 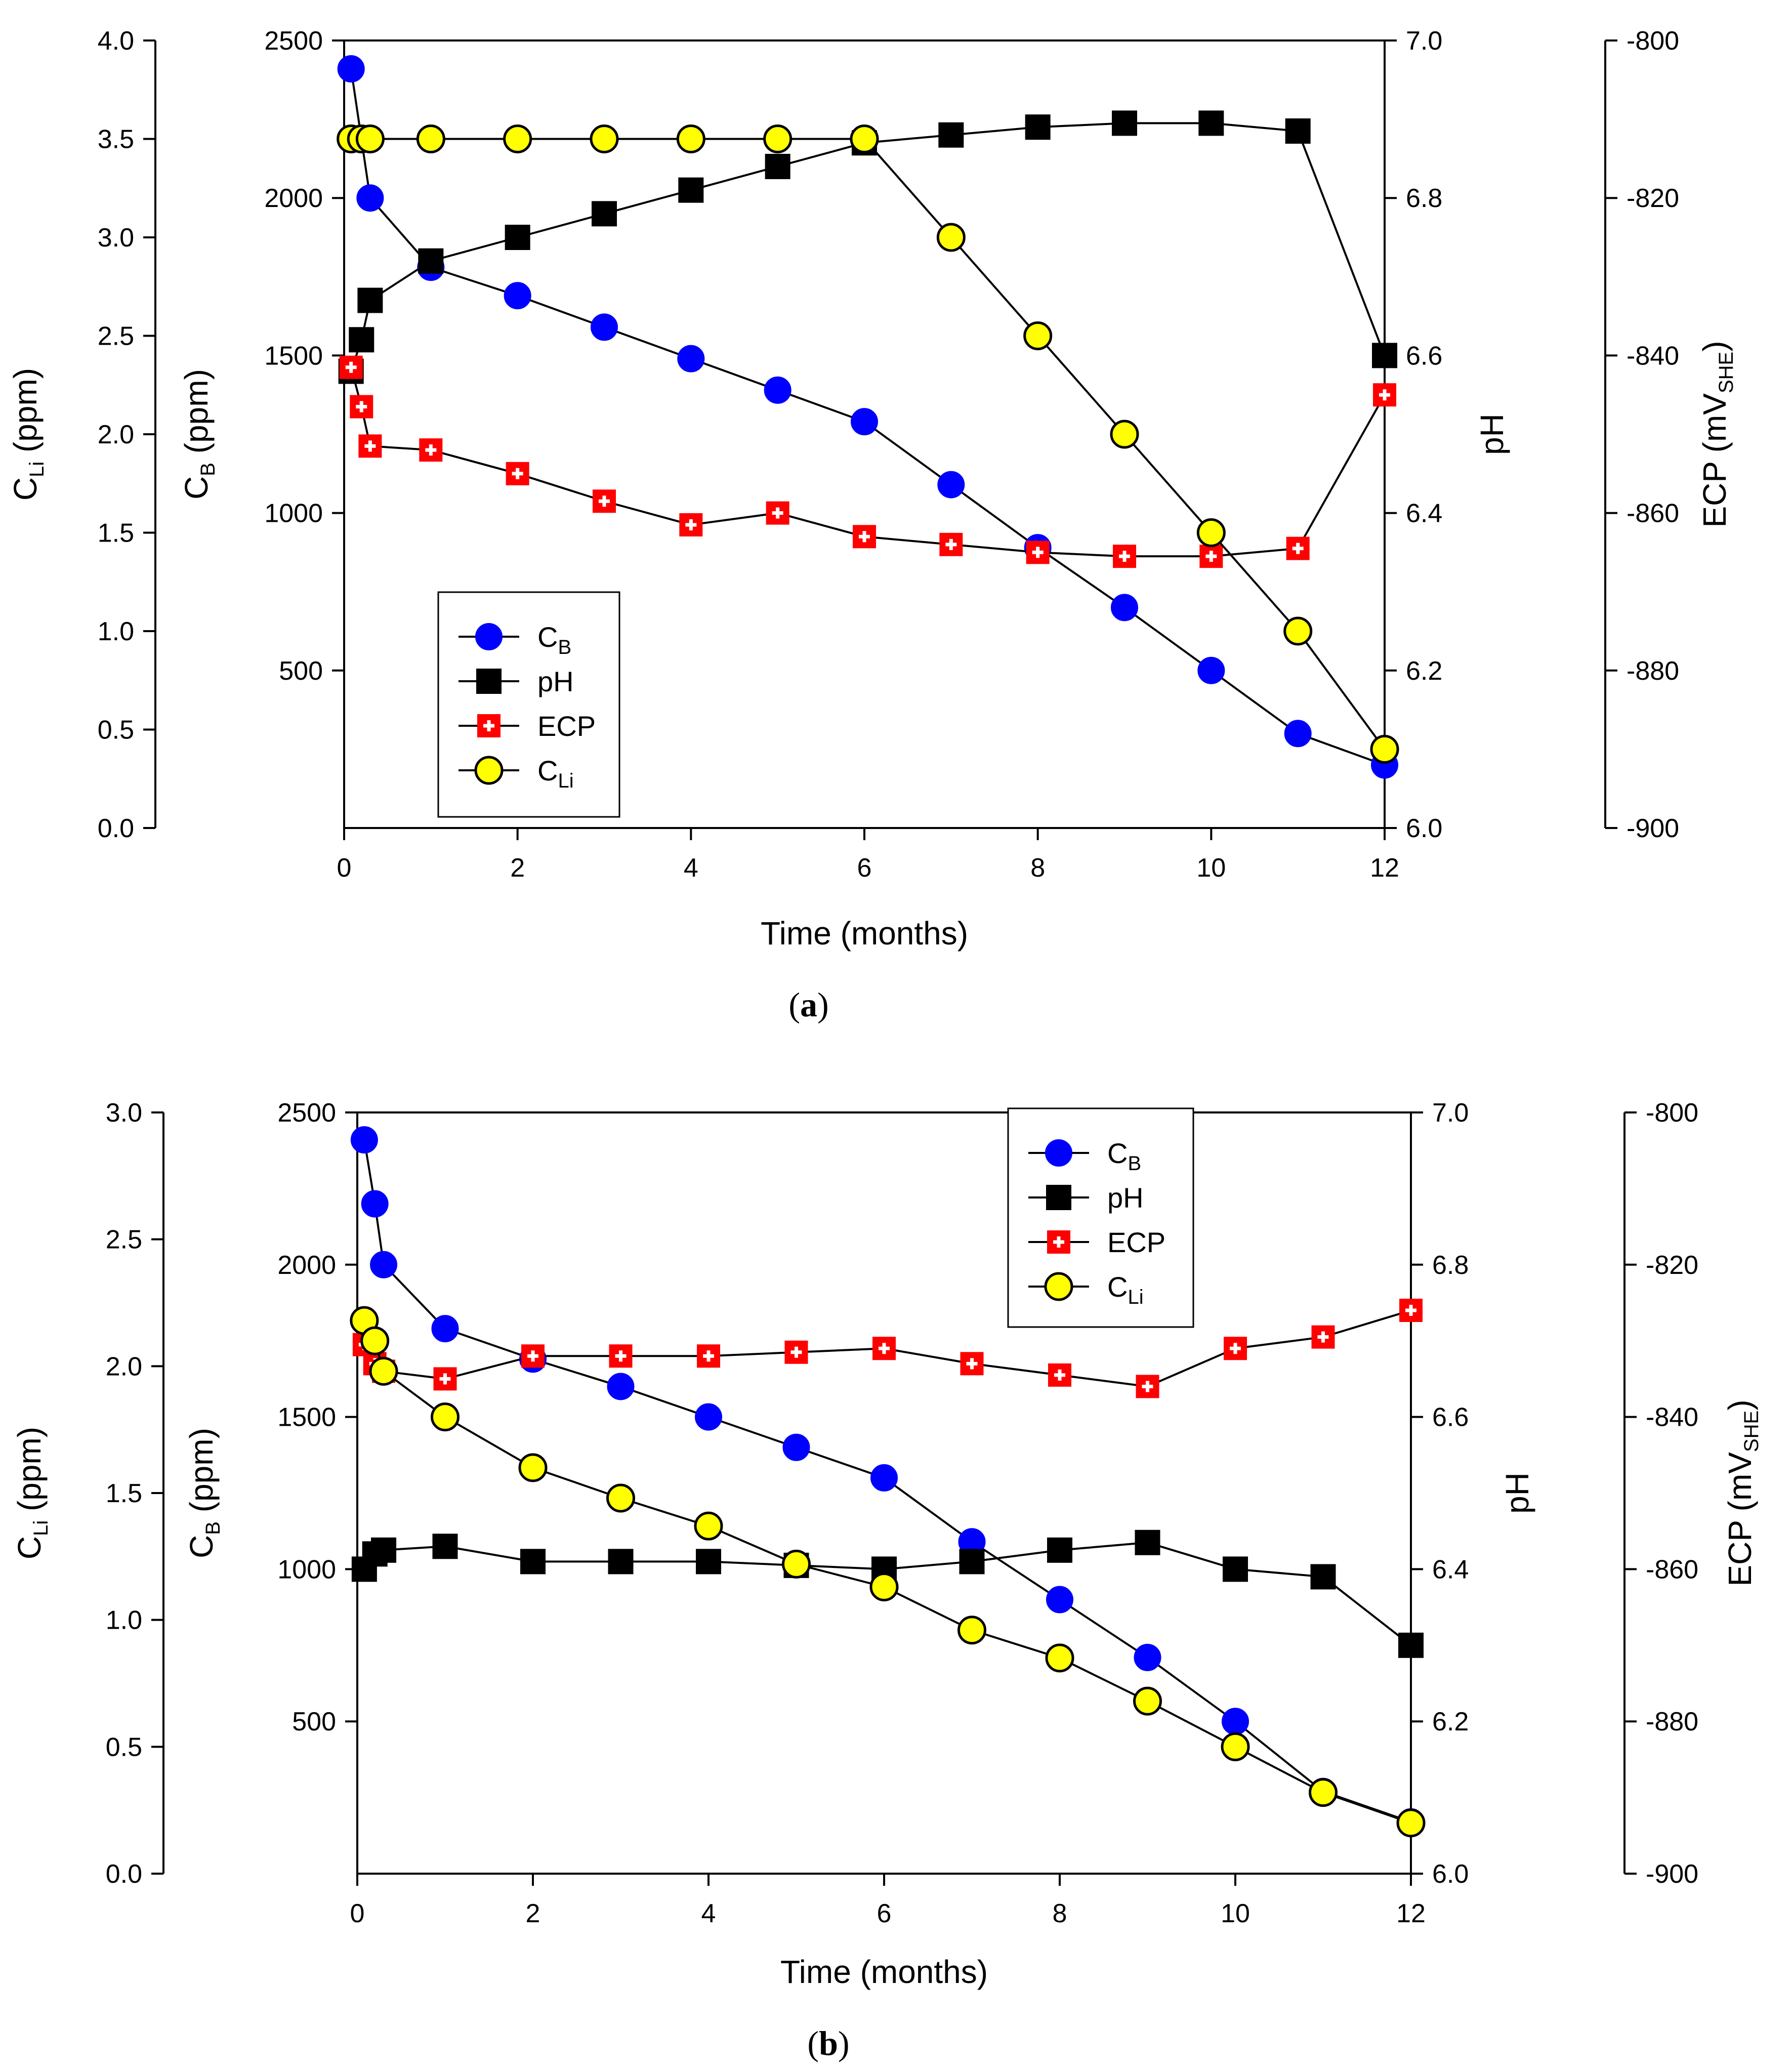 I want to click on ecp-tick-label: -820, so click(x=1653, y=198).